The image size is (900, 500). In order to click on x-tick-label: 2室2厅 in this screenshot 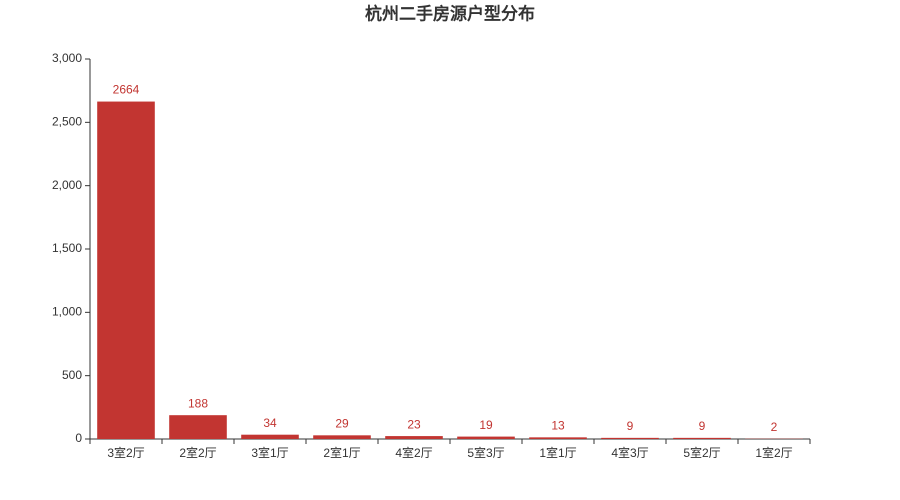, I will do `click(197, 452)`.